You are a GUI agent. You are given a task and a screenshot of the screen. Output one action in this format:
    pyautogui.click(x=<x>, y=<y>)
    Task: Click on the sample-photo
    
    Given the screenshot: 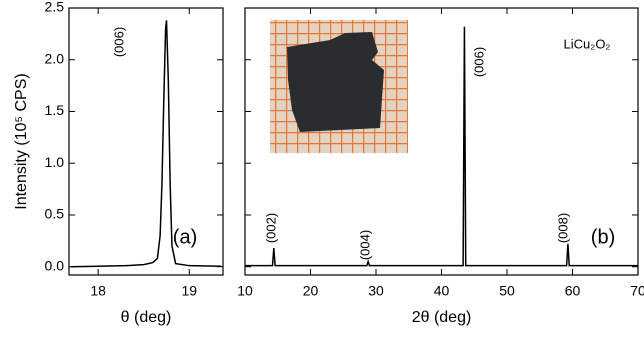 What is the action you would take?
    pyautogui.click(x=339, y=86)
    